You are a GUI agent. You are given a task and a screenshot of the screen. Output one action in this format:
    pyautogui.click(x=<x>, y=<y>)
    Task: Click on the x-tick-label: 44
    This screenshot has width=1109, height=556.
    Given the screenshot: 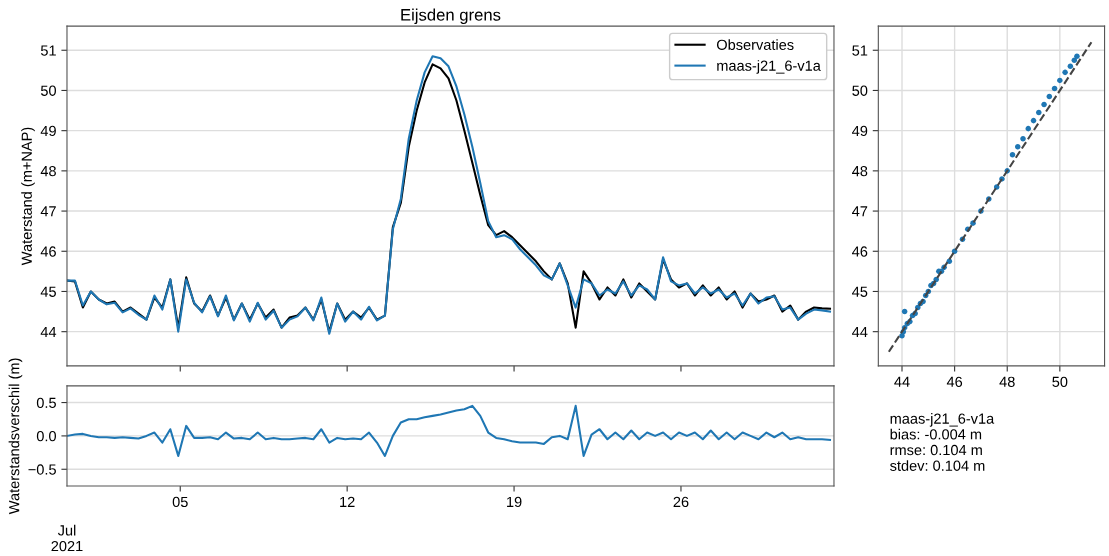 What is the action you would take?
    pyautogui.click(x=902, y=381)
    